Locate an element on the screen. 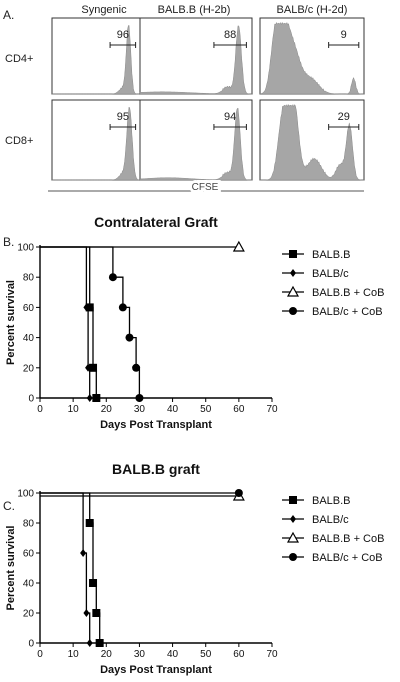 This screenshot has width=400, height=682. chart-title: BALB.B graft is located at coordinates (156, 469).